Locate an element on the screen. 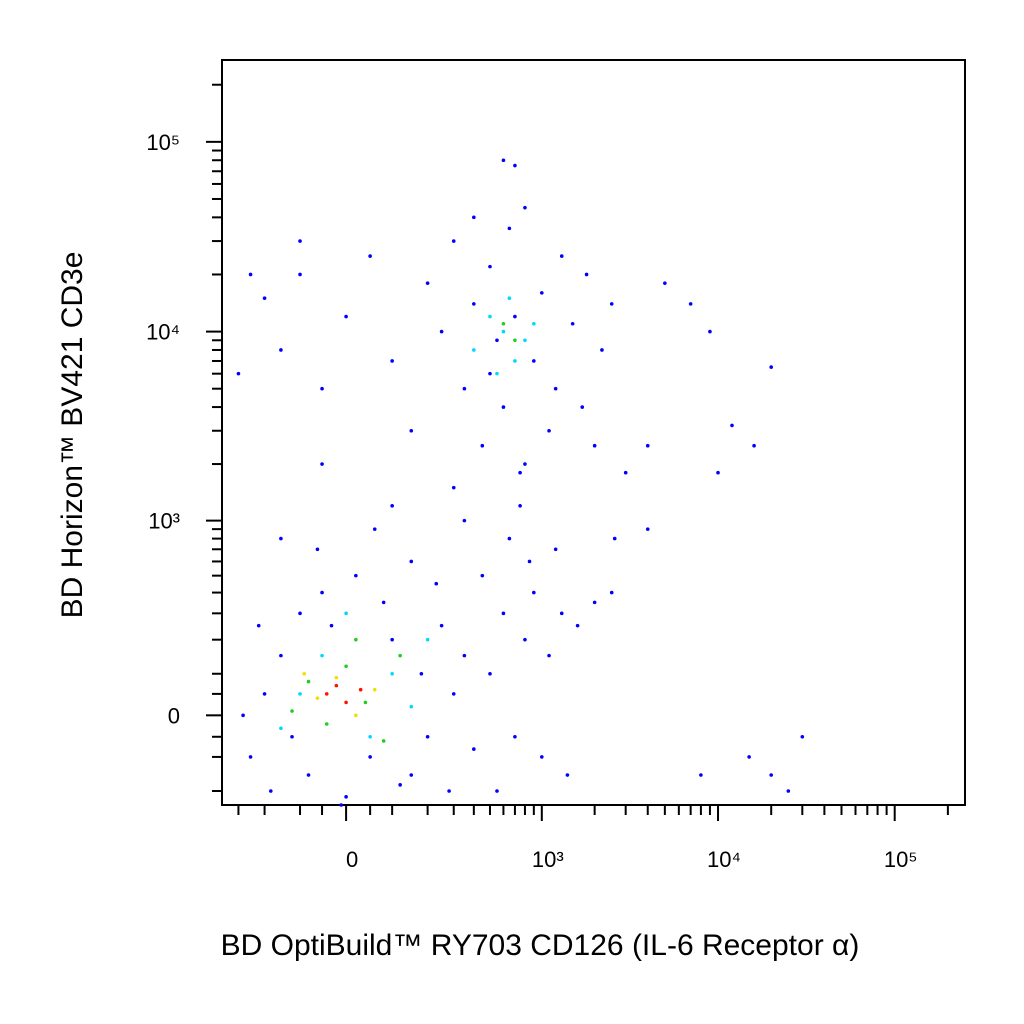  x-tick-label: 10³ is located at coordinates (548, 859).